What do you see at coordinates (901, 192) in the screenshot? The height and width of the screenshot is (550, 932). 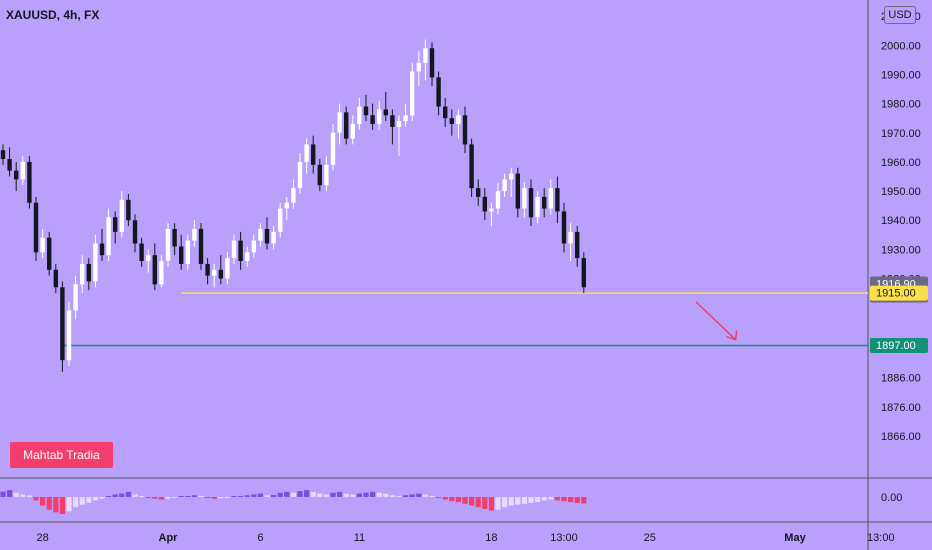 I see `y-tick-label: 1950.00` at bounding box center [901, 192].